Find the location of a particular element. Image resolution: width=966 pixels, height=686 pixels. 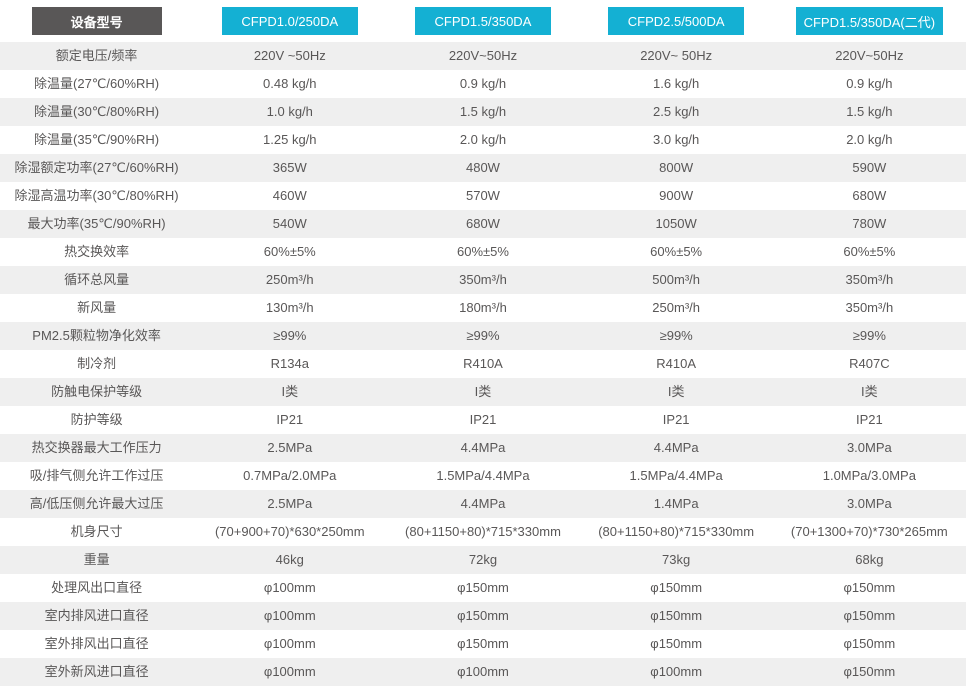

spec-value: 800W is located at coordinates (676, 167).